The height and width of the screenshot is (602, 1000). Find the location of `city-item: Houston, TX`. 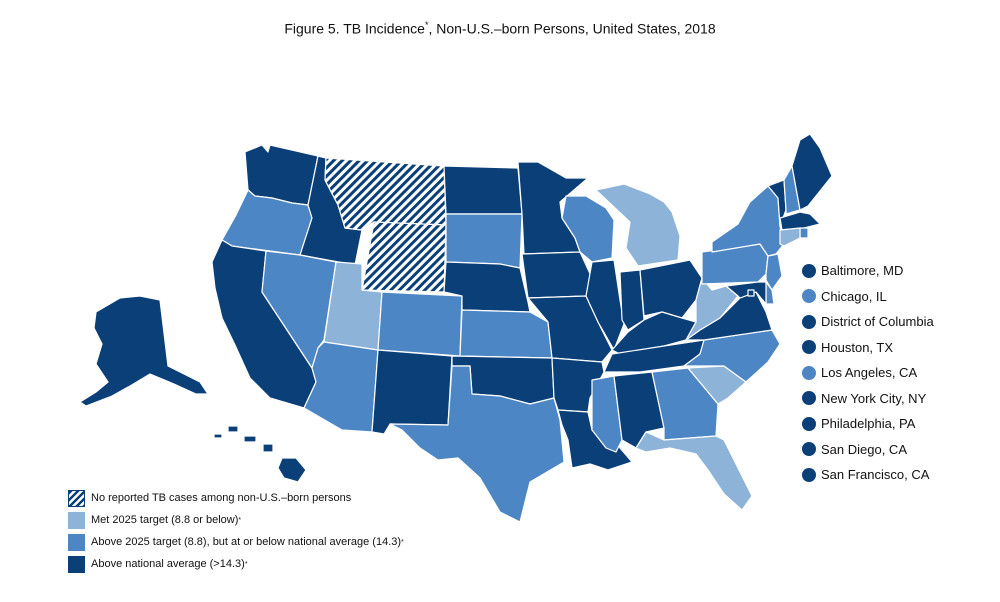

city-item: Houston, TX is located at coordinates (868, 348).